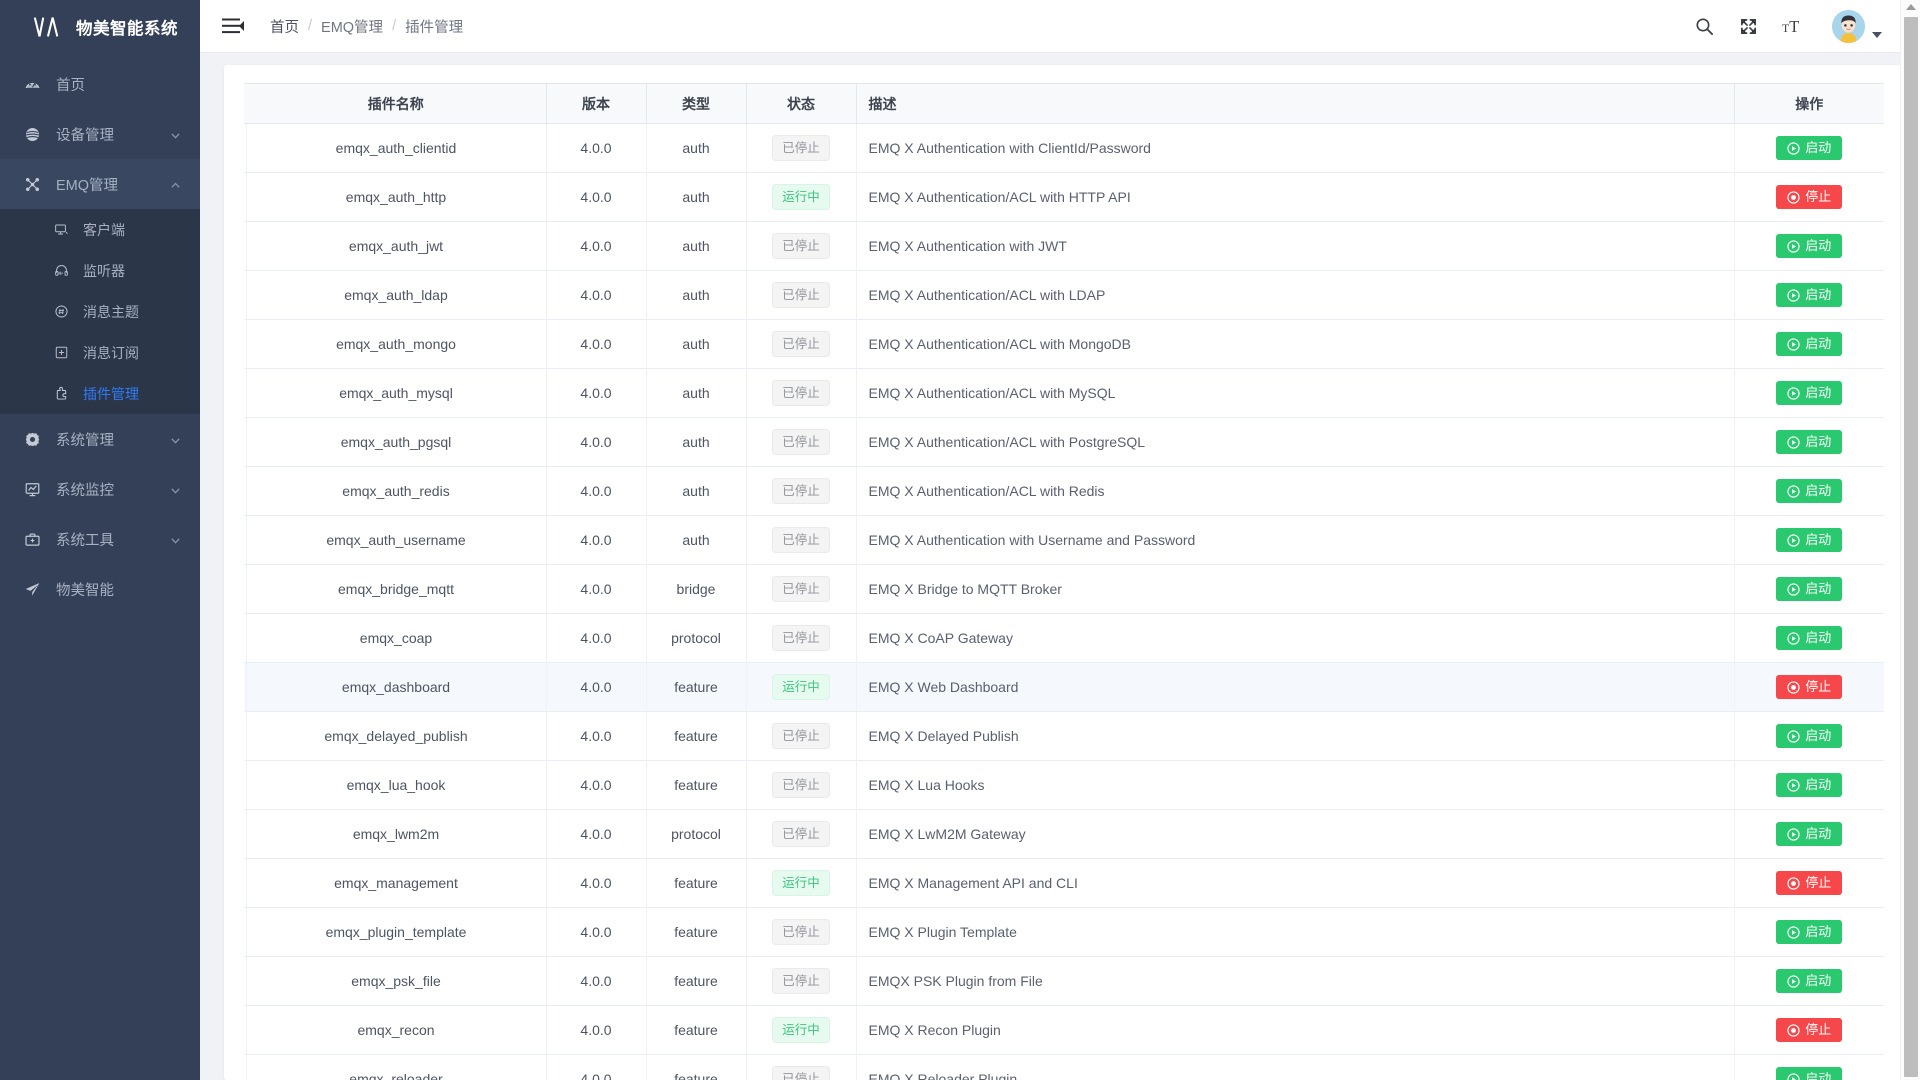  Describe the element at coordinates (100, 393) in the screenshot. I see `sidebar-subitem-2-4: 插件管理` at that location.